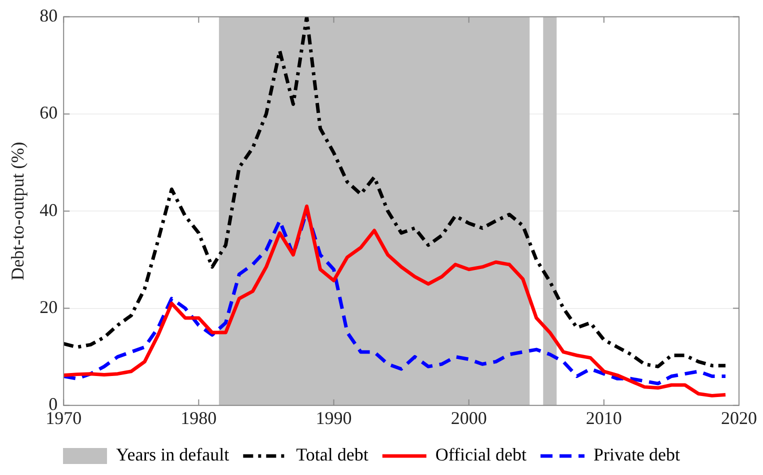 Image resolution: width=763 pixels, height=475 pixels. I want to click on legend-label: Total debt, so click(332, 454).